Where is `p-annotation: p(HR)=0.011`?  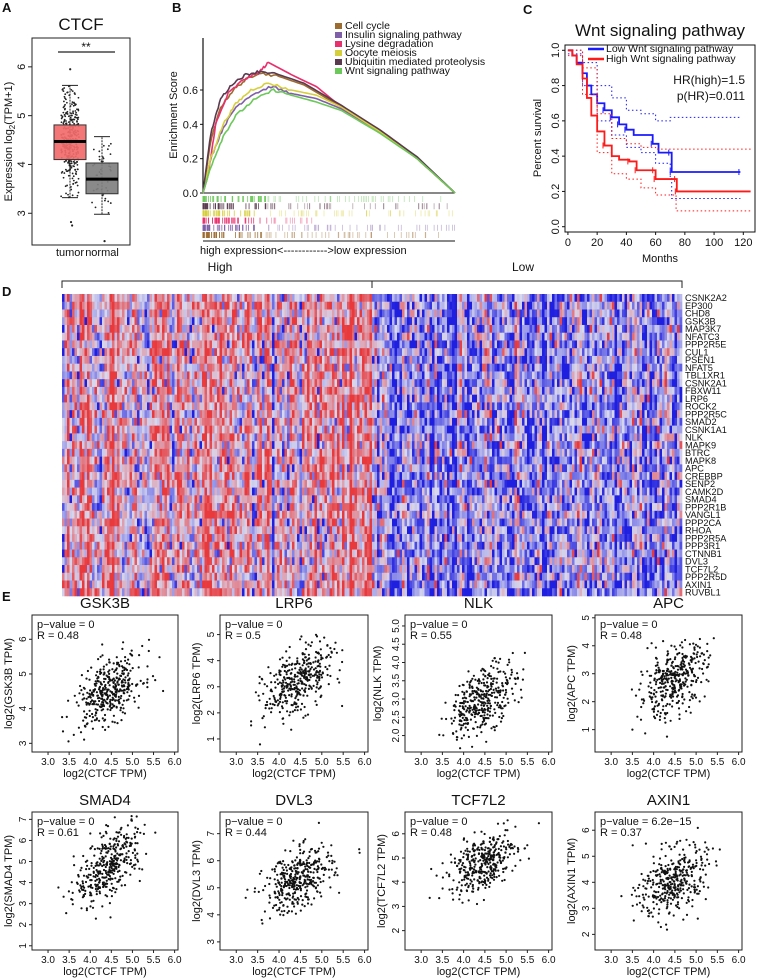
p-annotation: p(HR)=0.011 is located at coordinates (711, 96).